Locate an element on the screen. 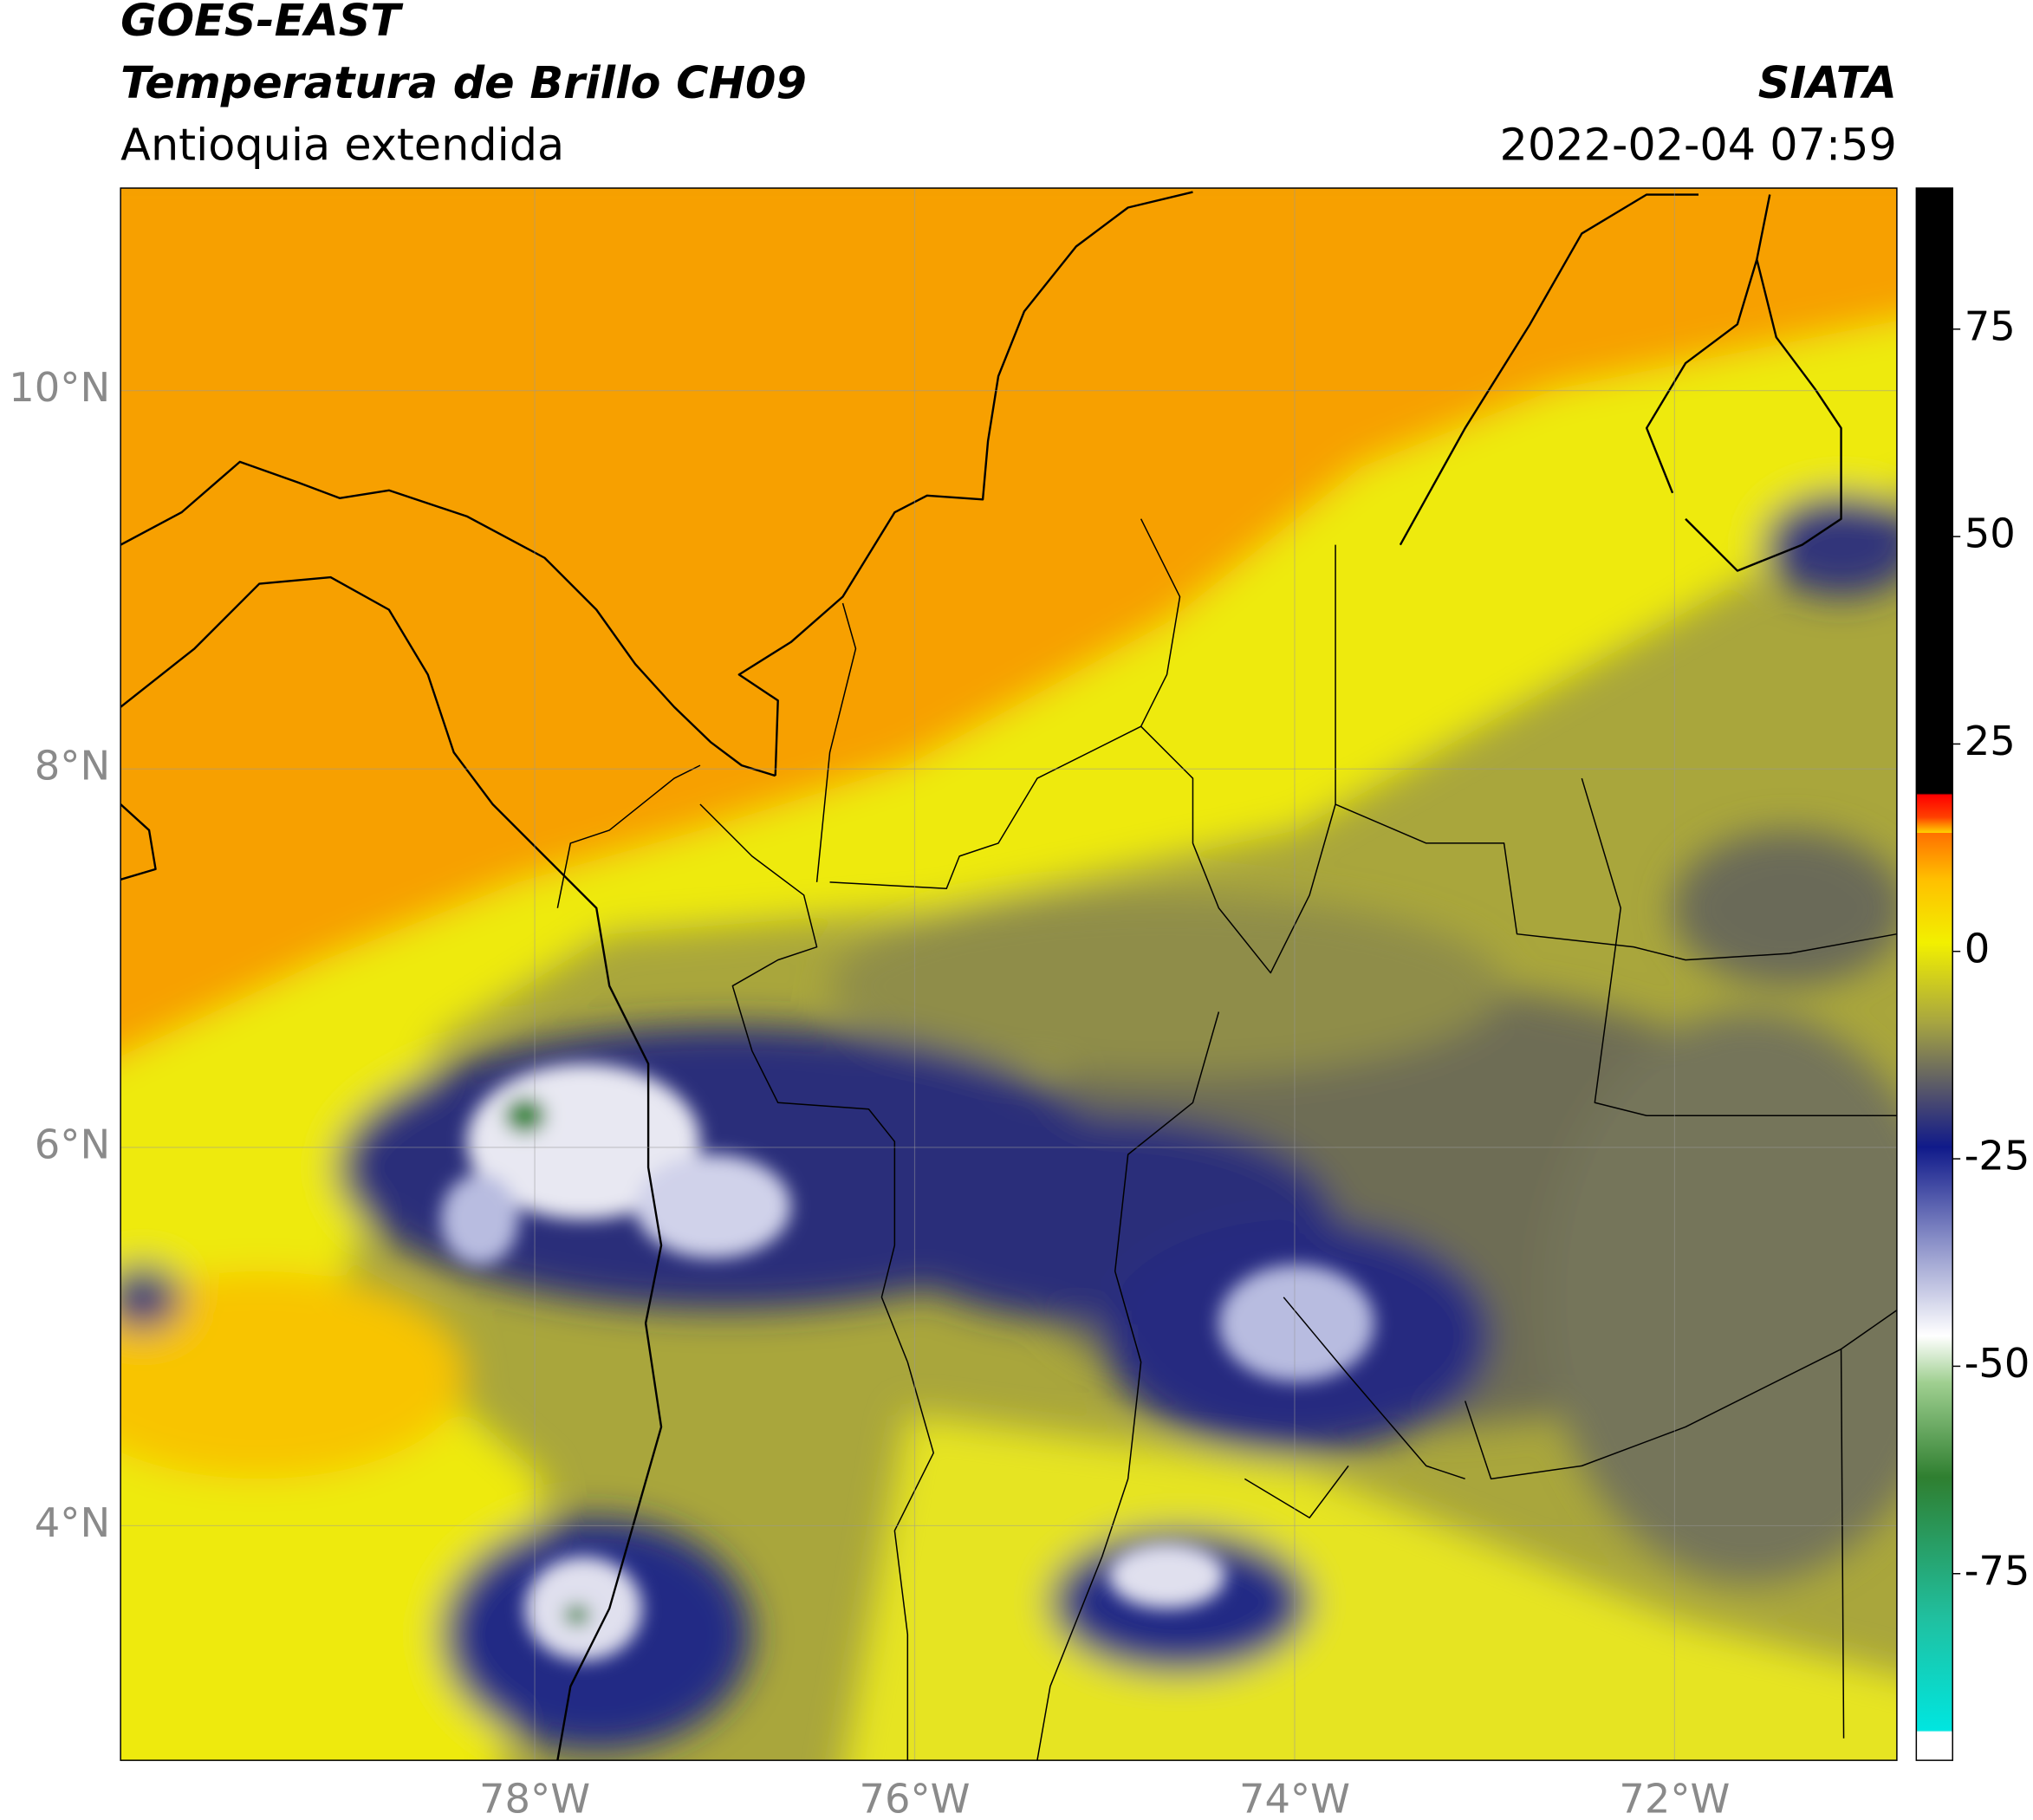 The height and width of the screenshot is (1820, 2033). y-tick-label: 4°N is located at coordinates (72, 1522).